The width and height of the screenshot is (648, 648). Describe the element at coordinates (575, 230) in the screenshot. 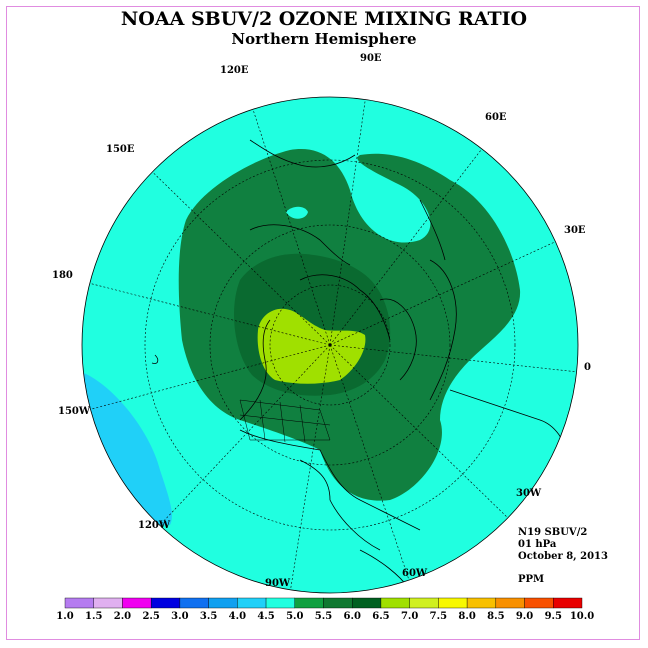

I see `lon-label-30e: 30E` at that location.